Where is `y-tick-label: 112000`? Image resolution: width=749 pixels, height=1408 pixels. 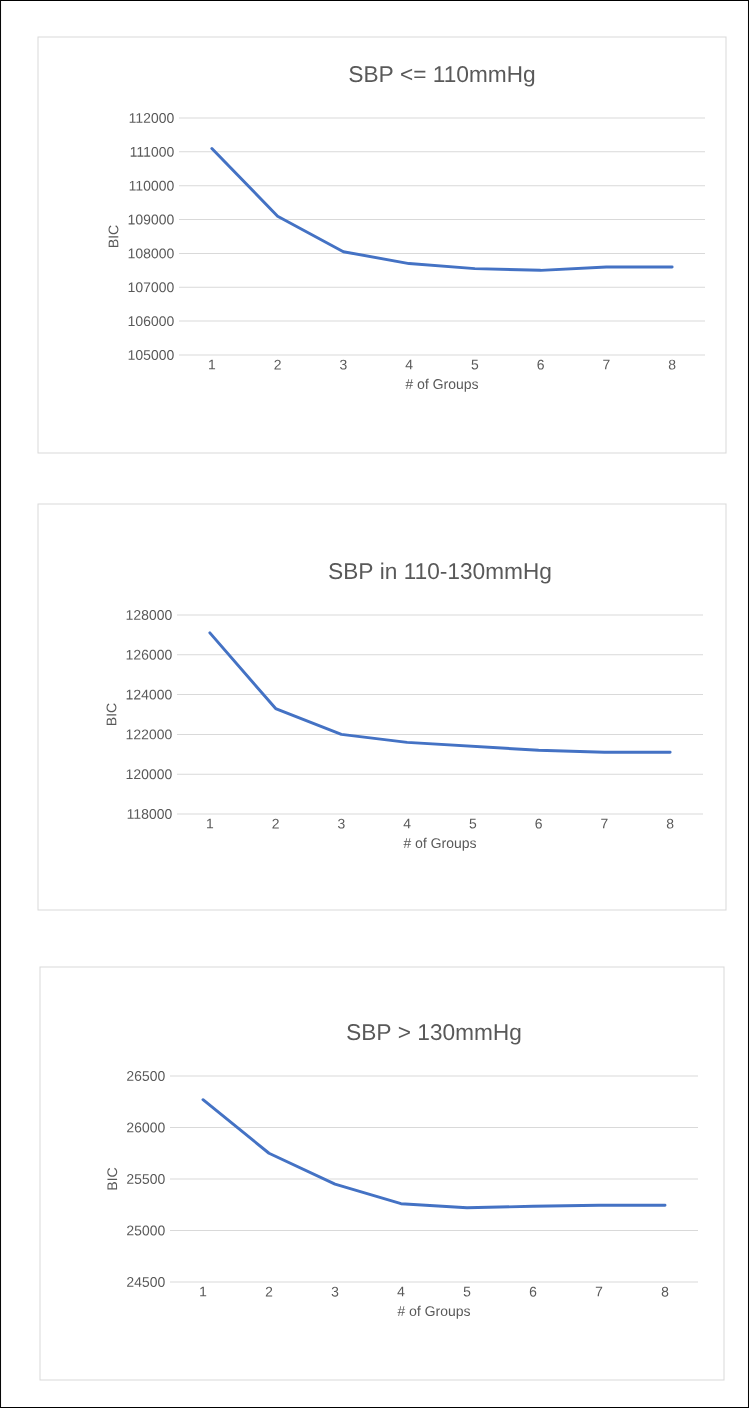
y-tick-label: 112000 is located at coordinates (151, 118).